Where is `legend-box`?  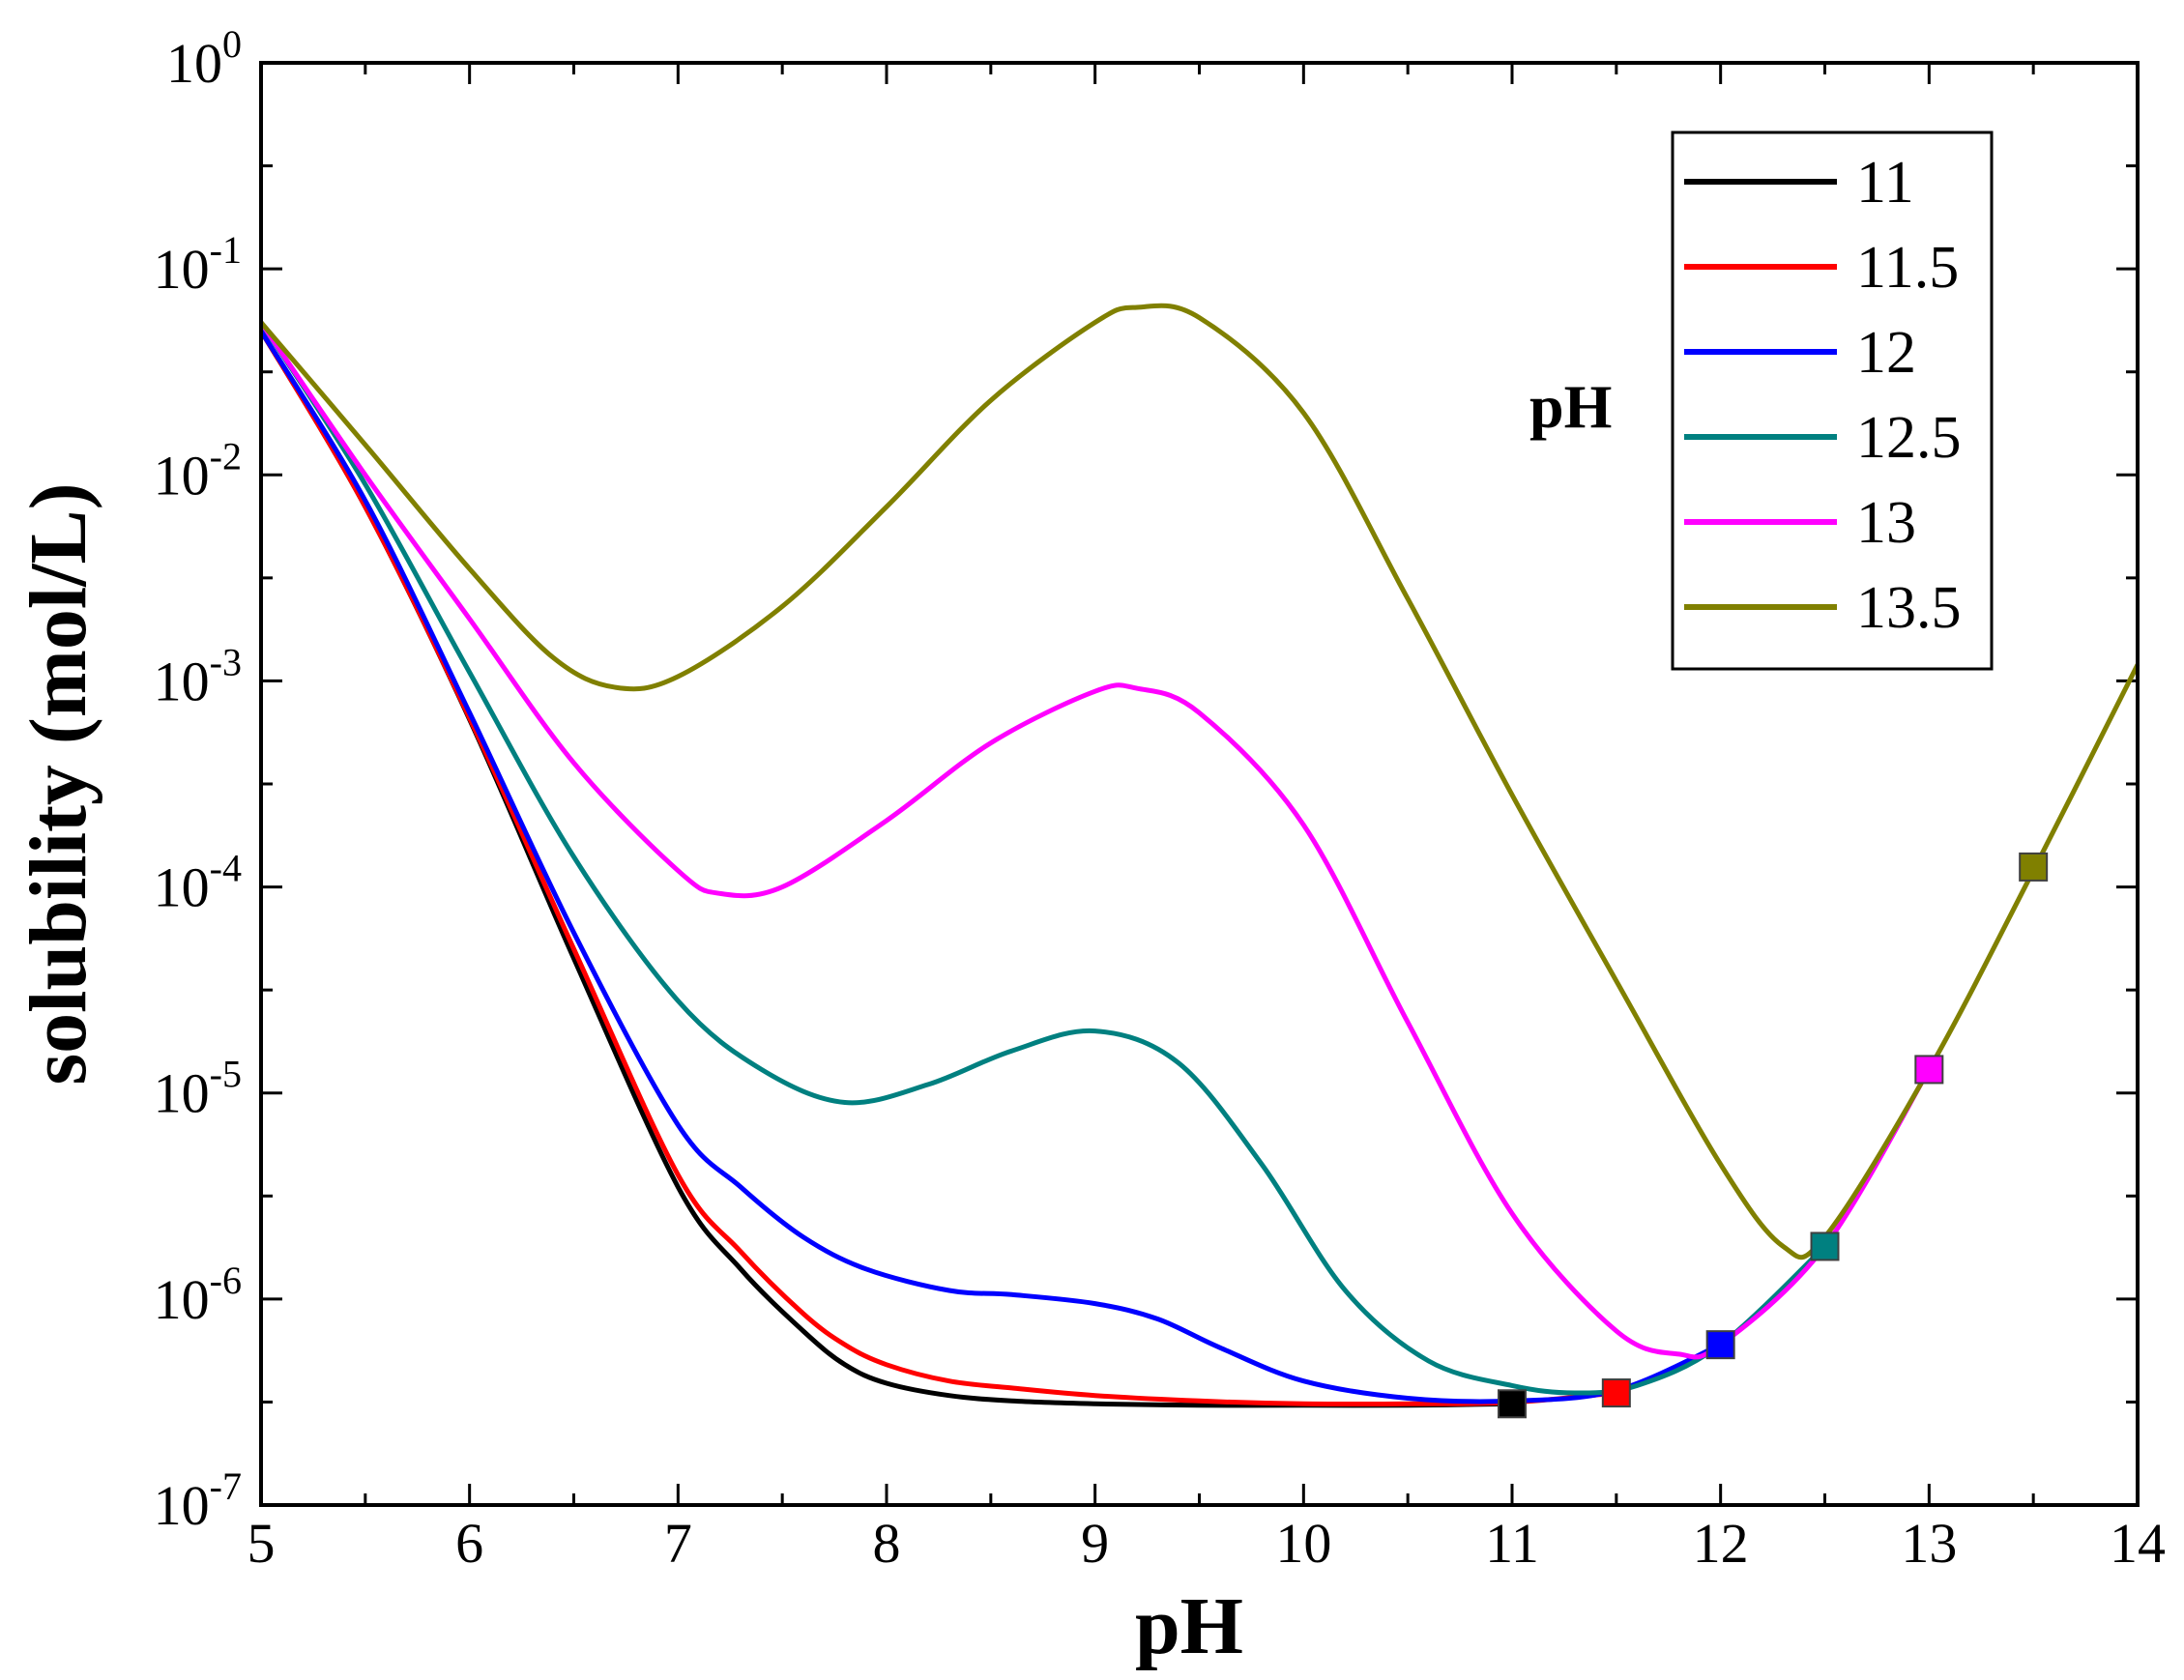
legend-box is located at coordinates (1833, 401).